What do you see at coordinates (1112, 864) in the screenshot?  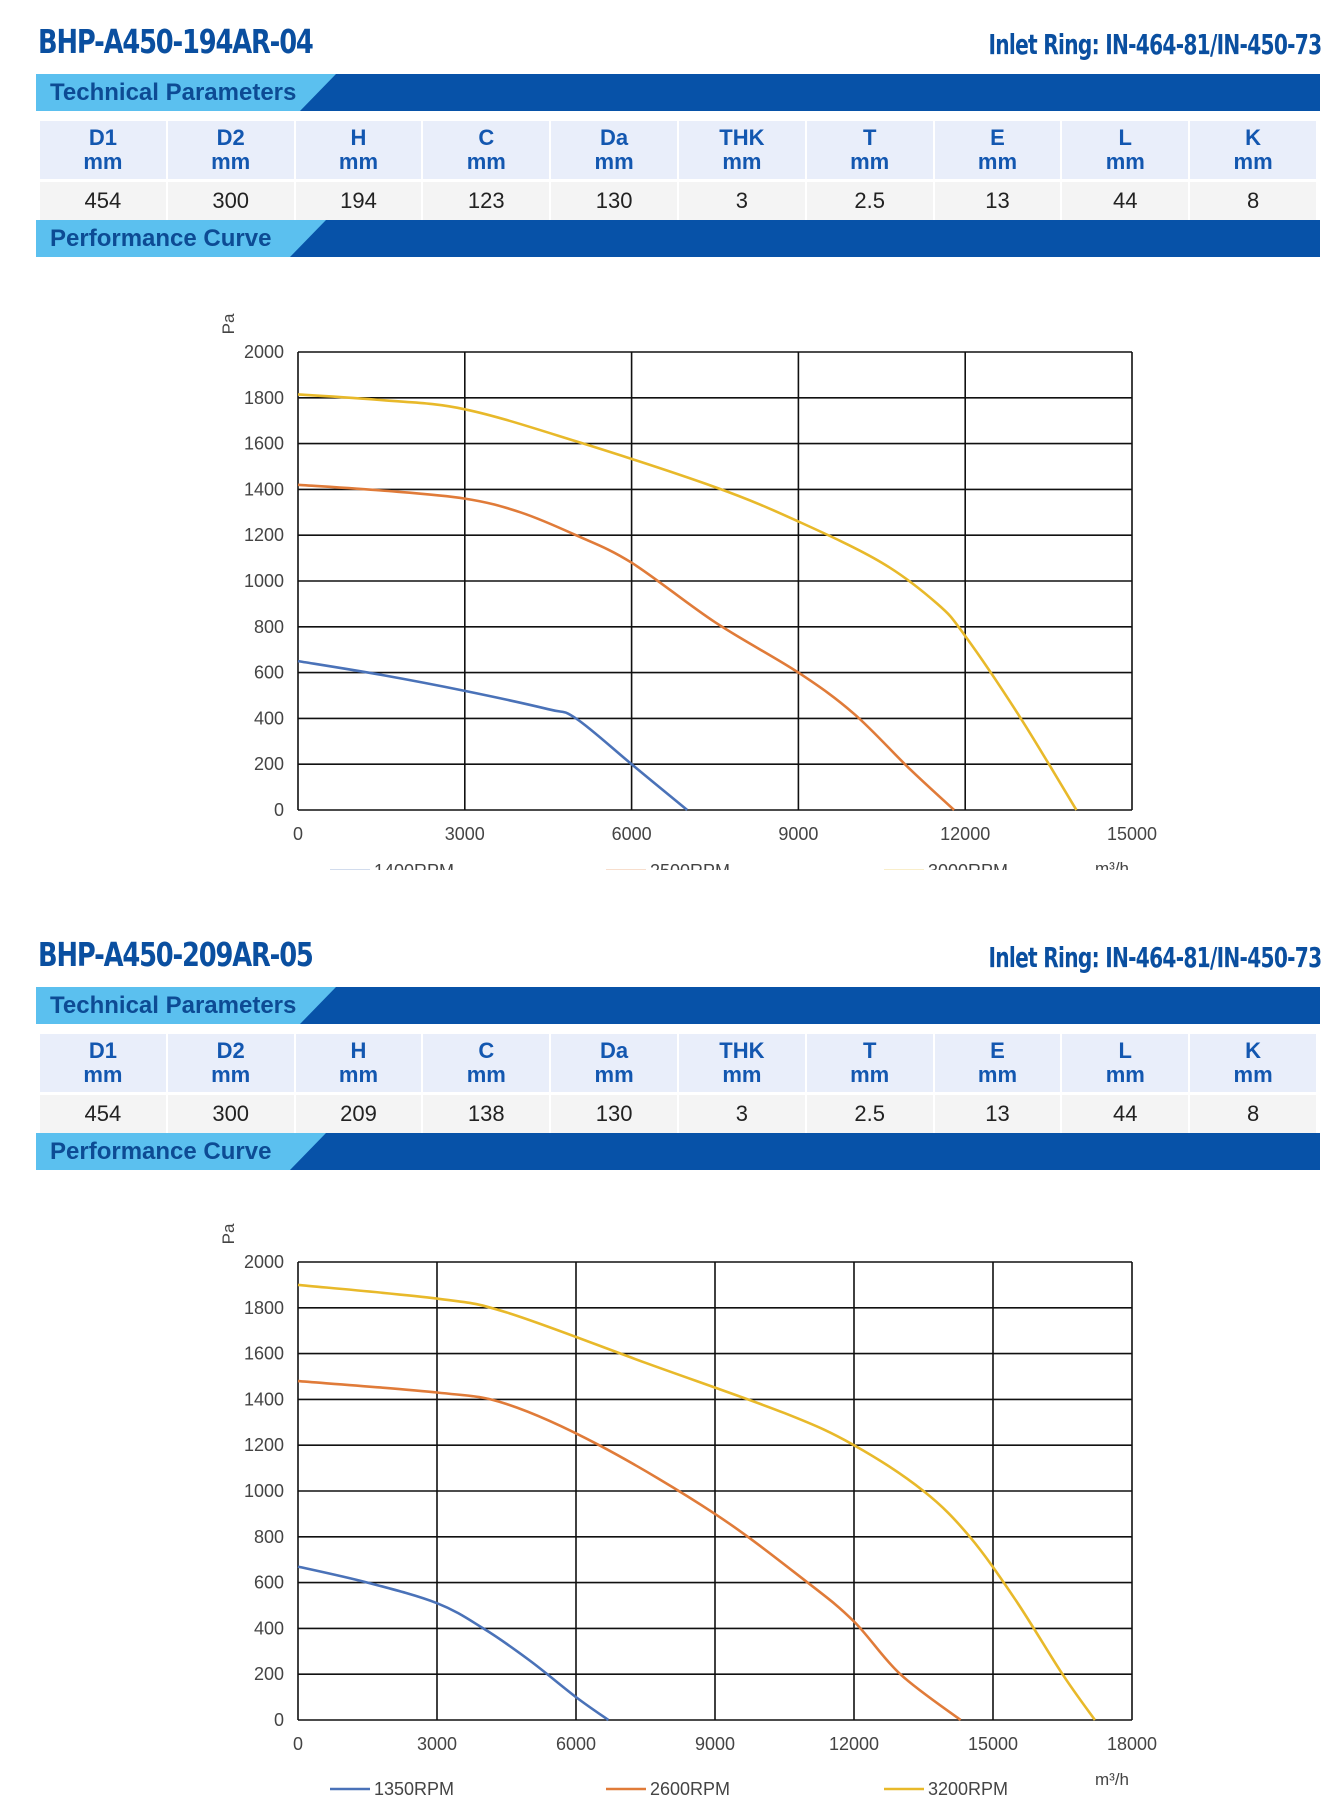 I see `x-axis-label: m³/h` at bounding box center [1112, 864].